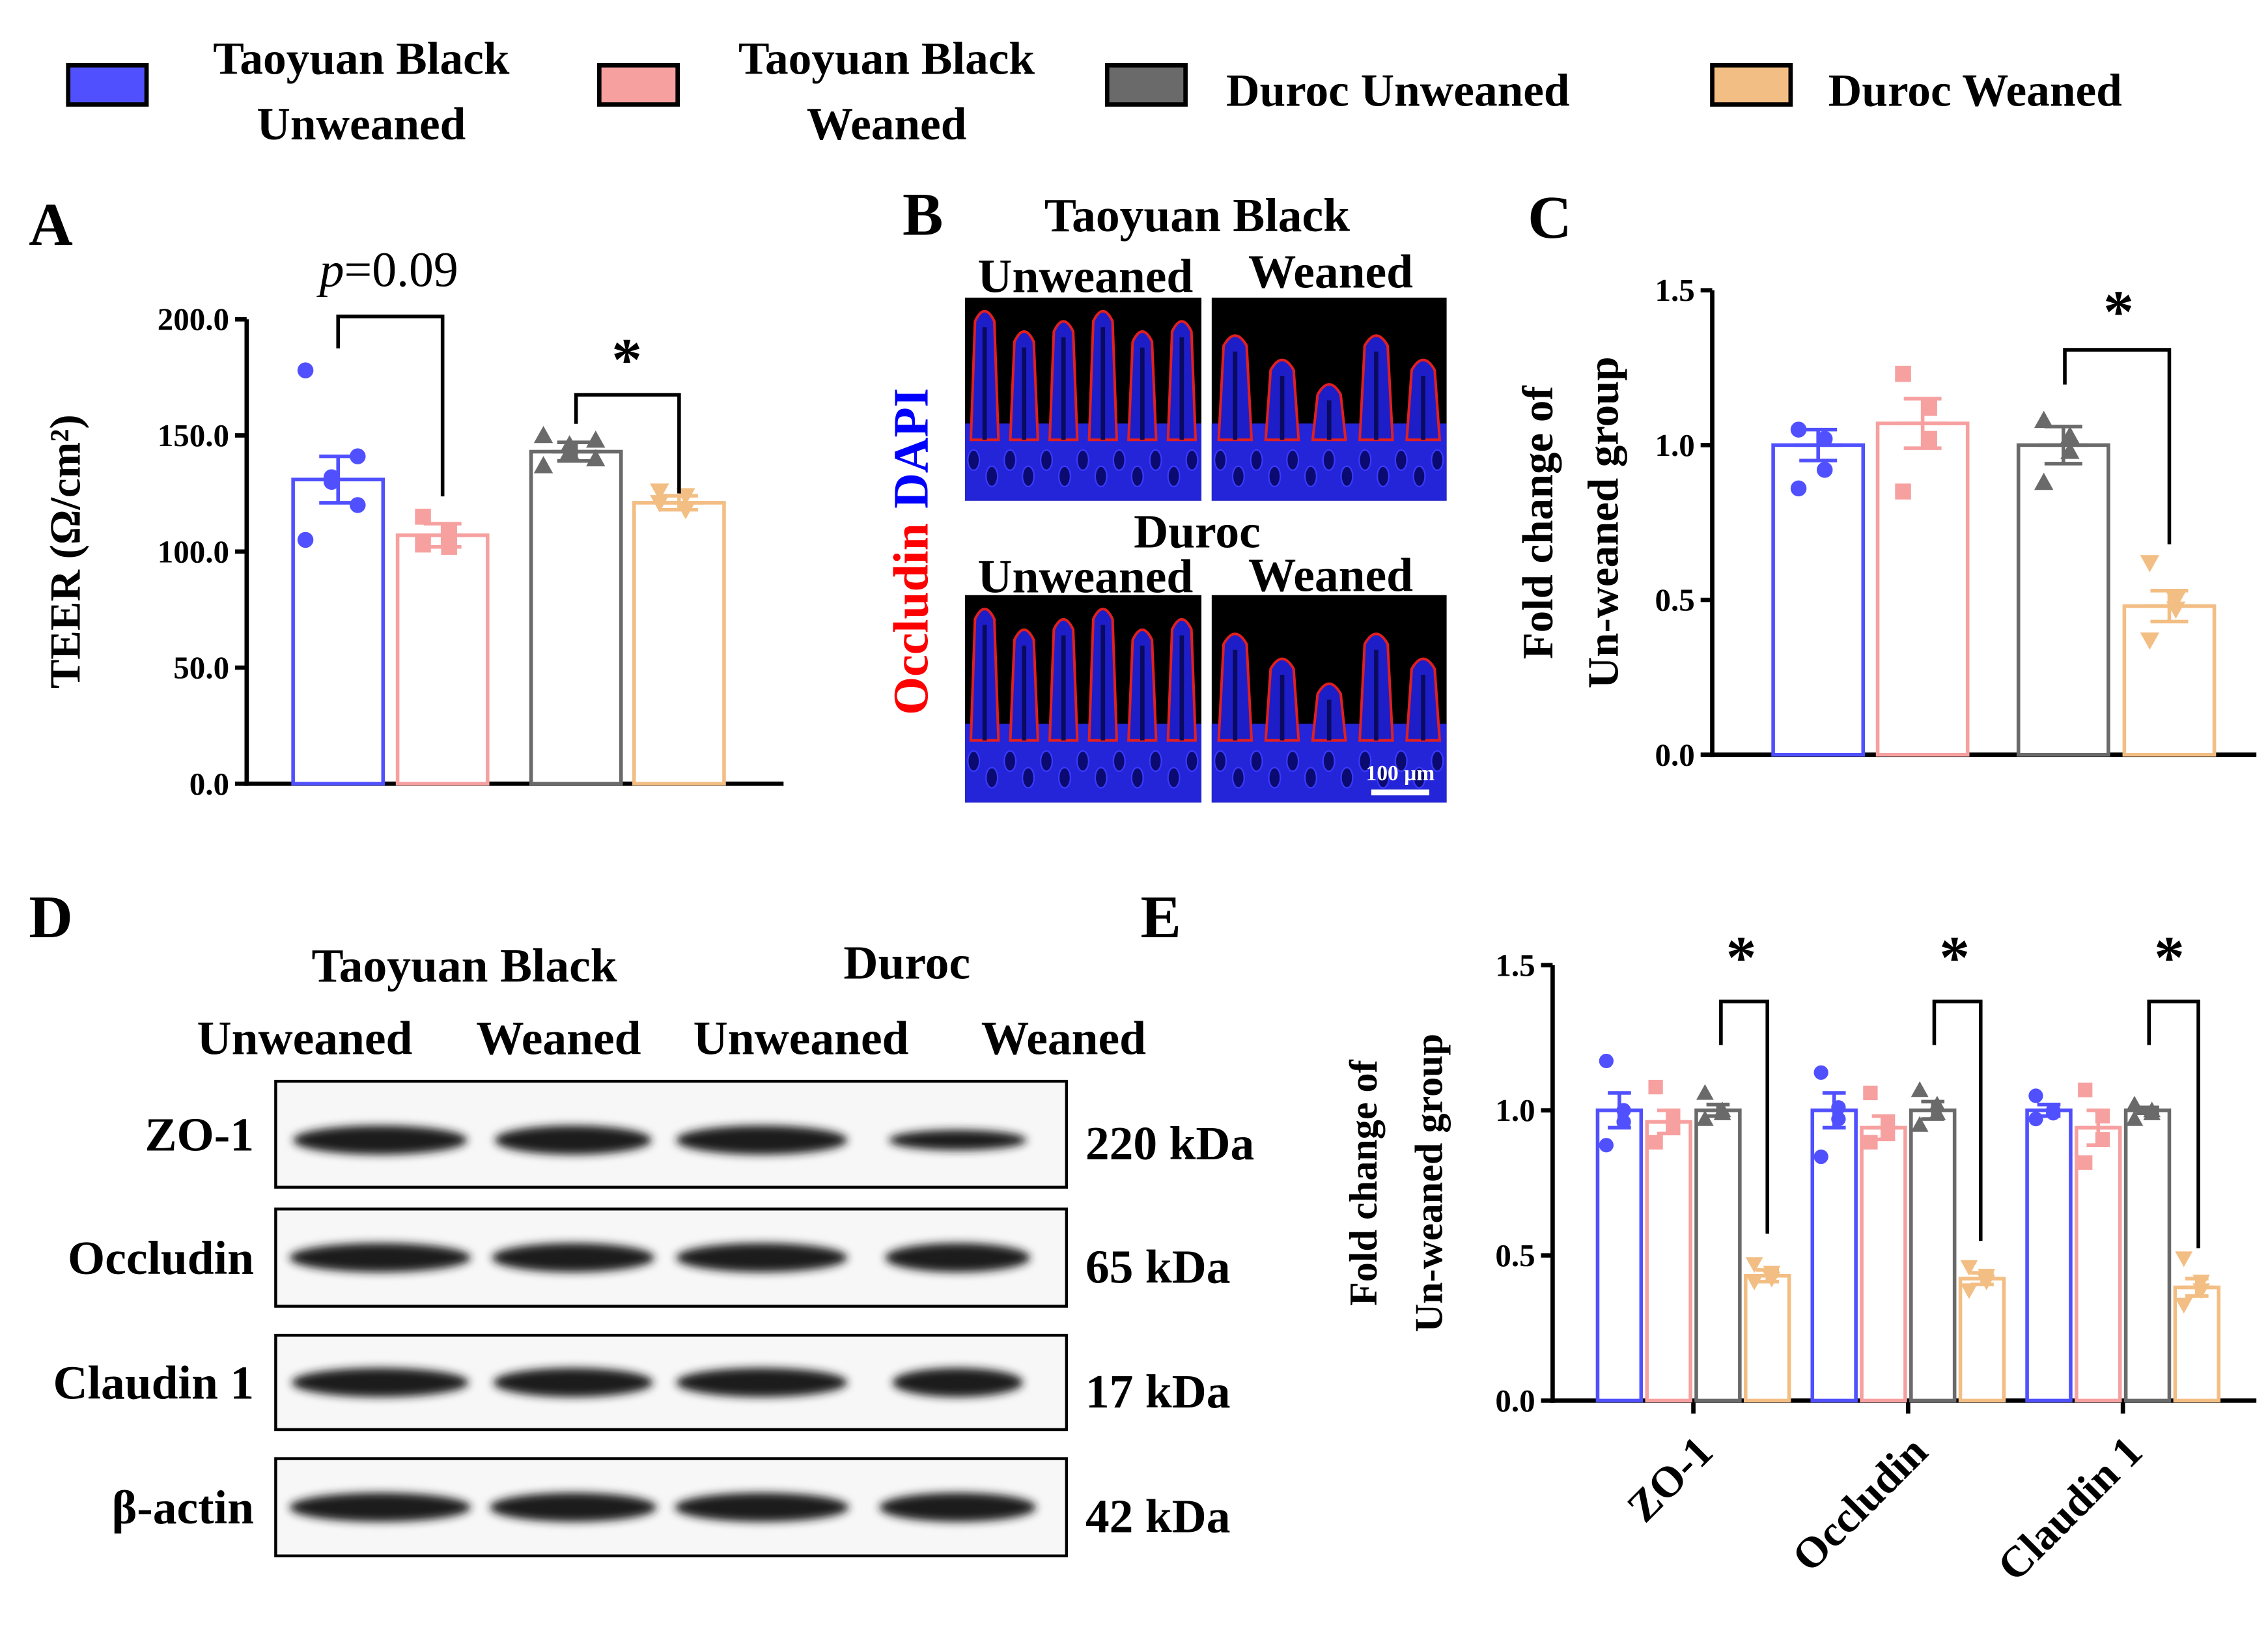 The width and height of the screenshot is (2268, 1640). I want to click on annotation-italic: p, so click(330, 269).